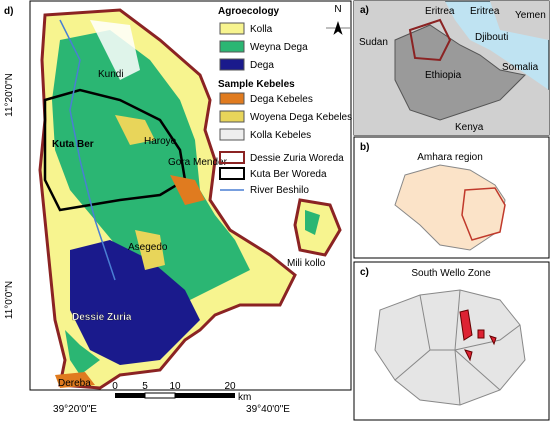 The image size is (550, 422). Describe the element at coordinates (111, 74) in the screenshot. I see `place-label: Kundi` at that location.